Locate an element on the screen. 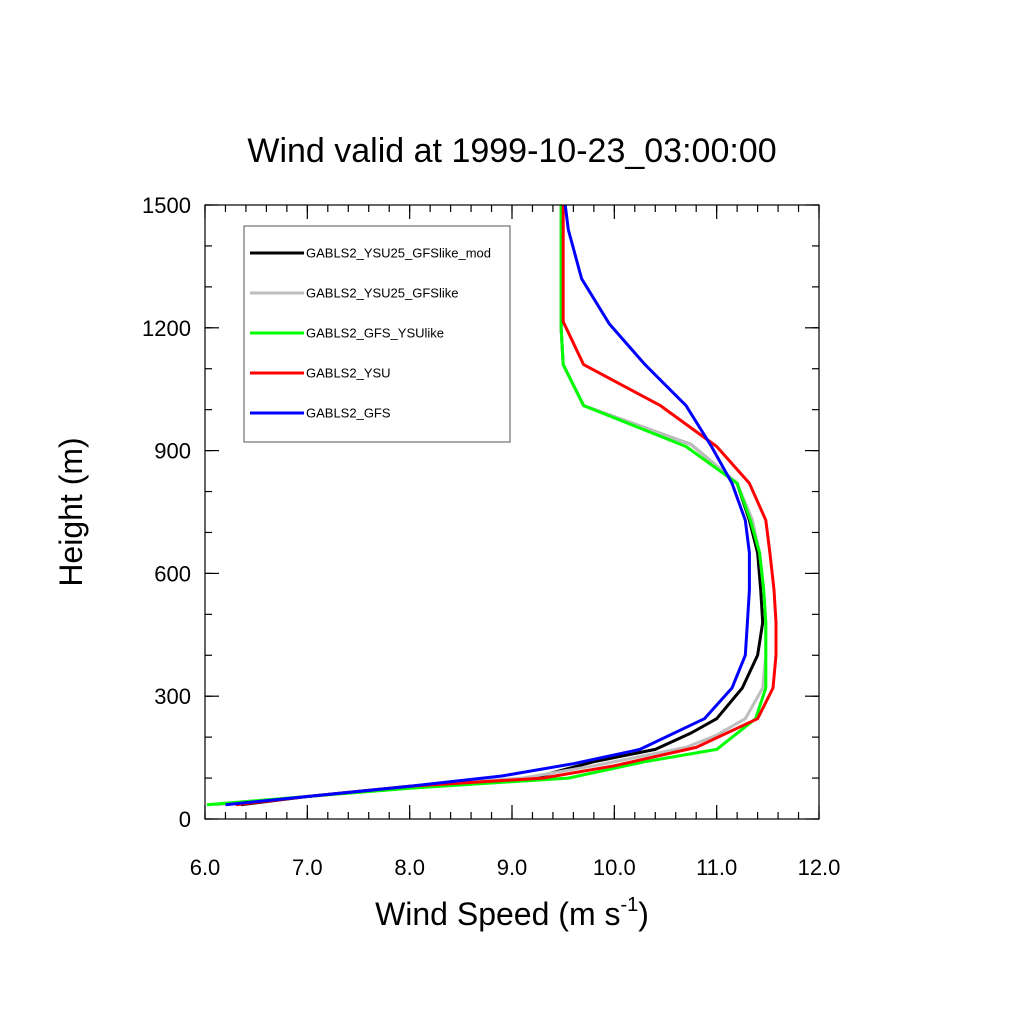  x-axis-title-main: Wind Speed (m s is located at coordinates (497, 914).